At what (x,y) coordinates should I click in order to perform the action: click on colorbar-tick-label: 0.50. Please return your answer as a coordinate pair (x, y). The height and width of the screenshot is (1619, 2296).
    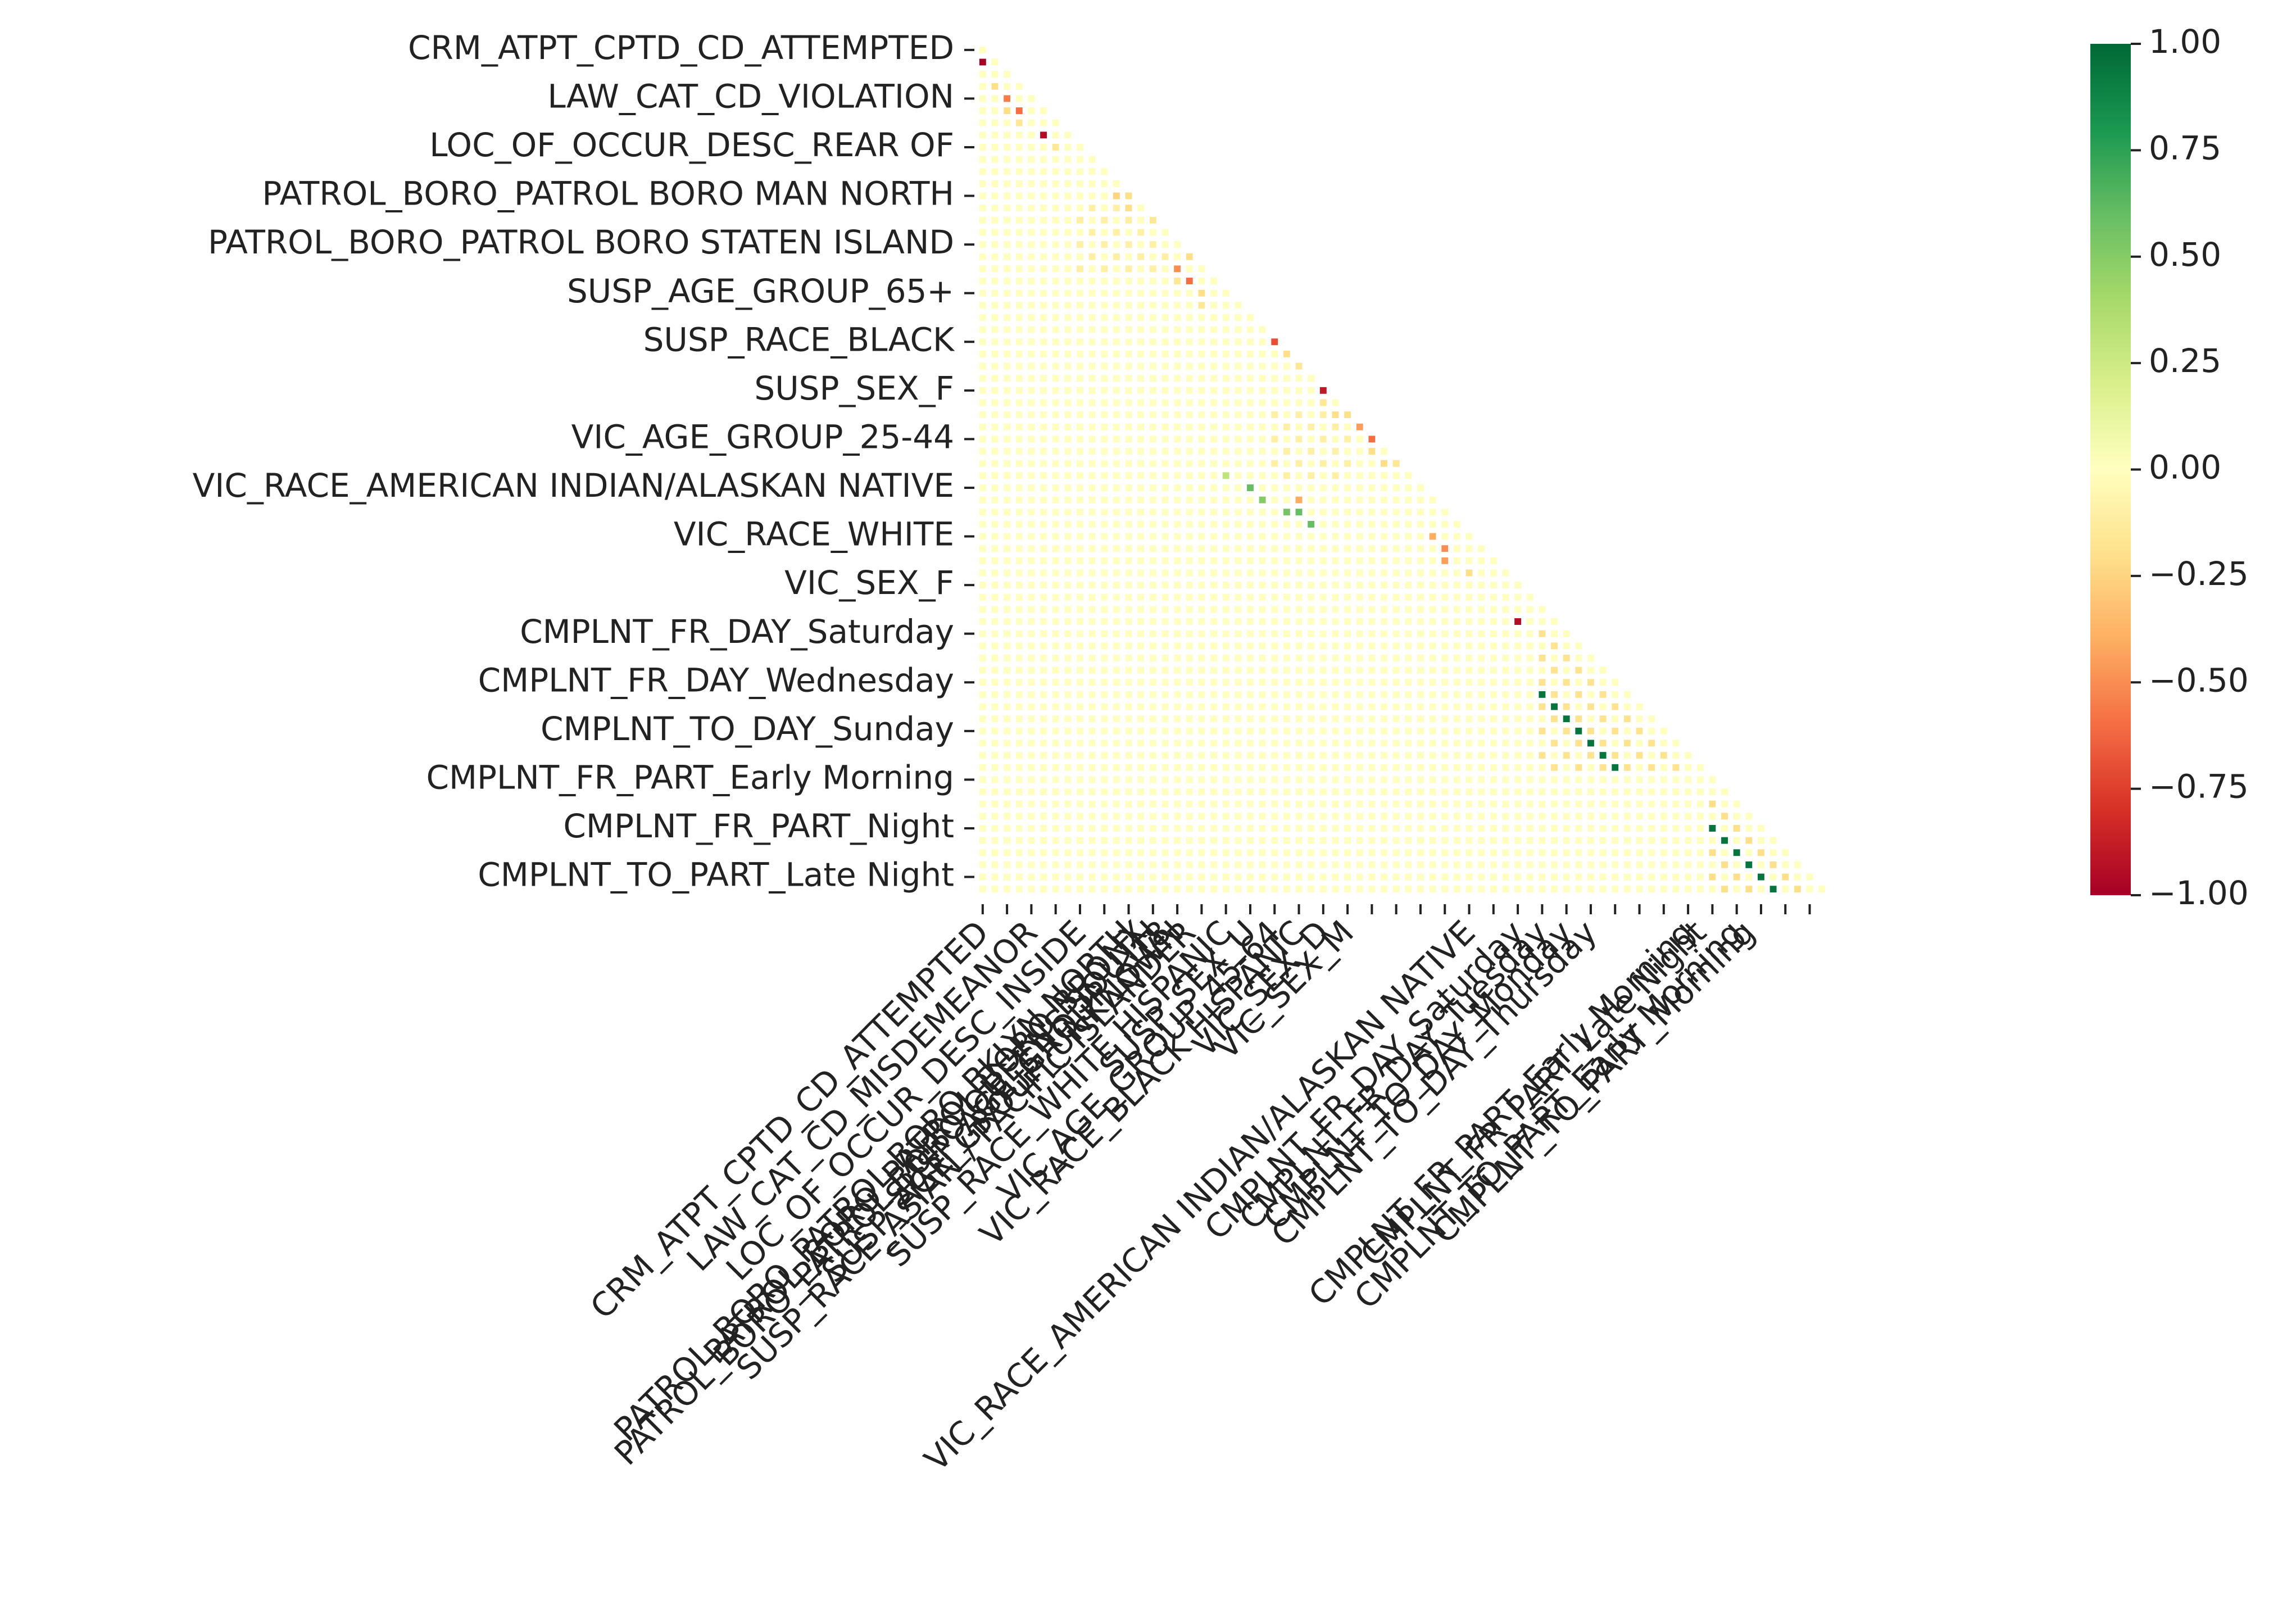
    Looking at the image, I should click on (2185, 254).